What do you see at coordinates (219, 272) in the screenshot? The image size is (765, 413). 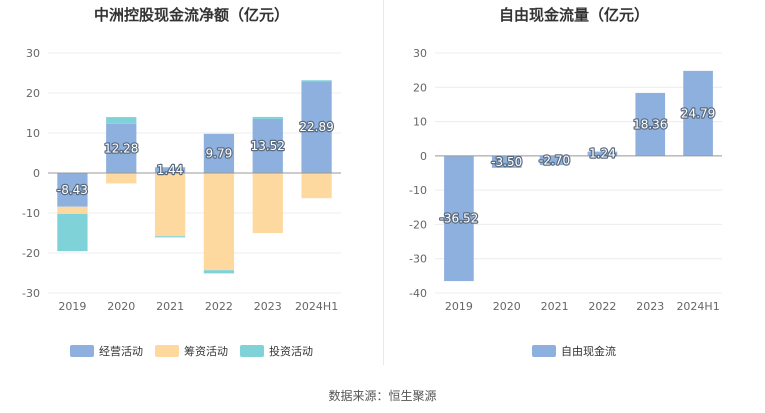 I see `bar-investing-2022` at bounding box center [219, 272].